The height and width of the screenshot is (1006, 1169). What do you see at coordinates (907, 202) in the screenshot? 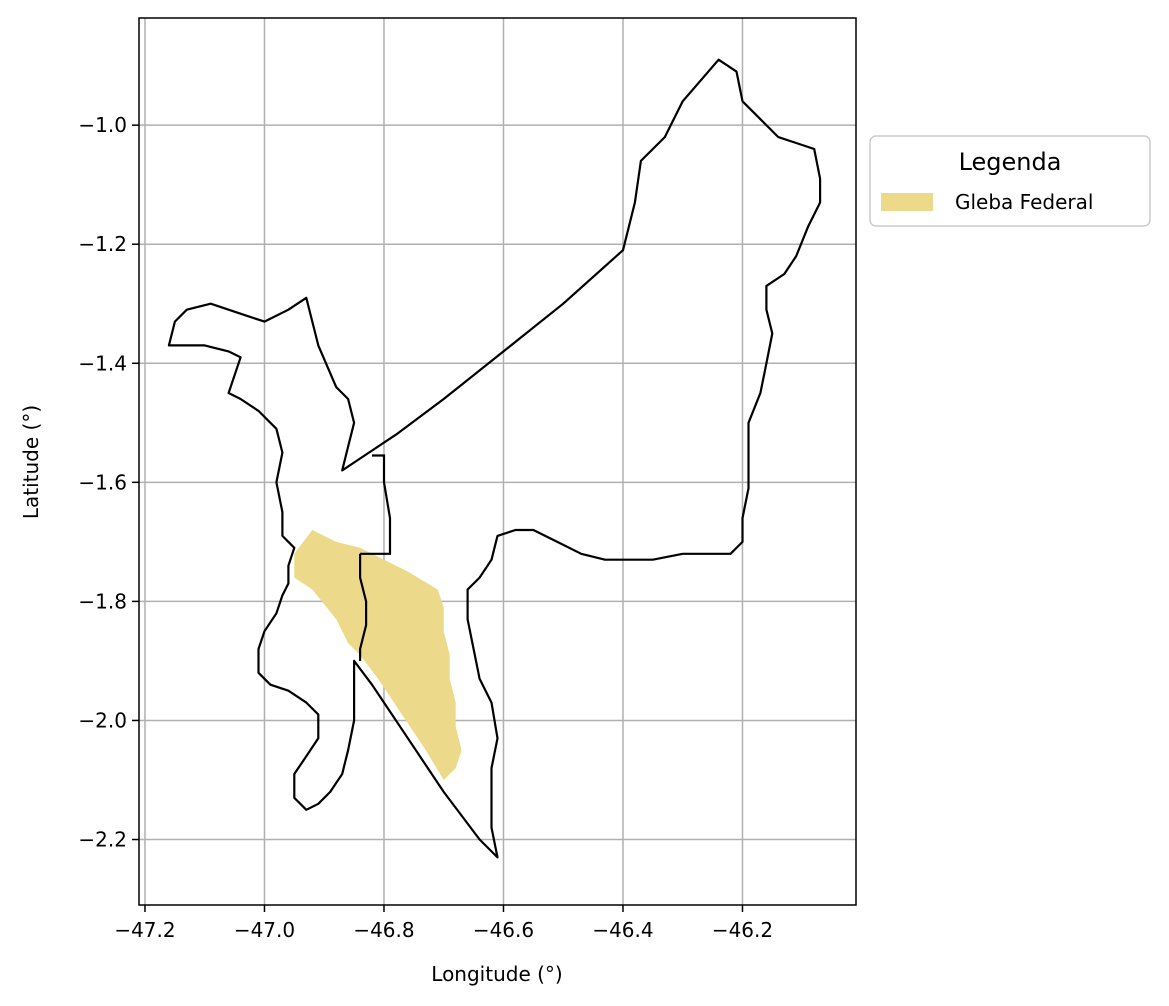
I see `legend-swatch-gleba-federal` at bounding box center [907, 202].